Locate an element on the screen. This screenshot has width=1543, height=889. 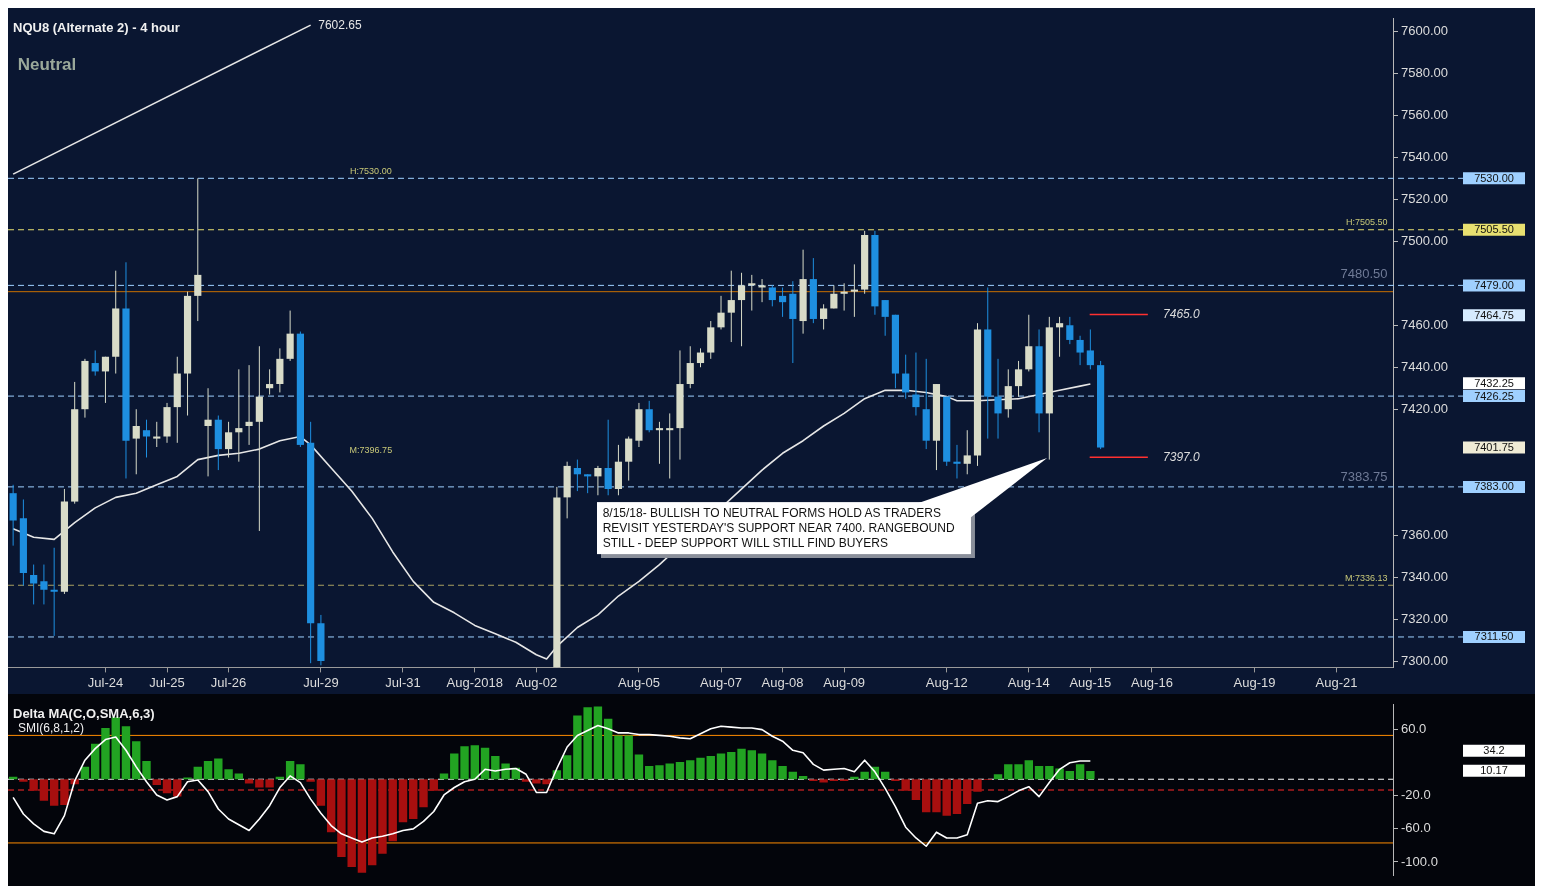
annotation: 7602.65 is located at coordinates (340, 25).